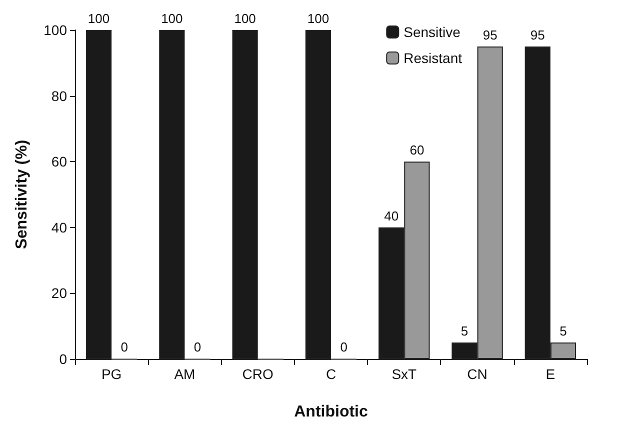 This screenshot has height=441, width=617. Describe the element at coordinates (432, 32) in the screenshot. I see `legend-label: Sensitive` at that location.